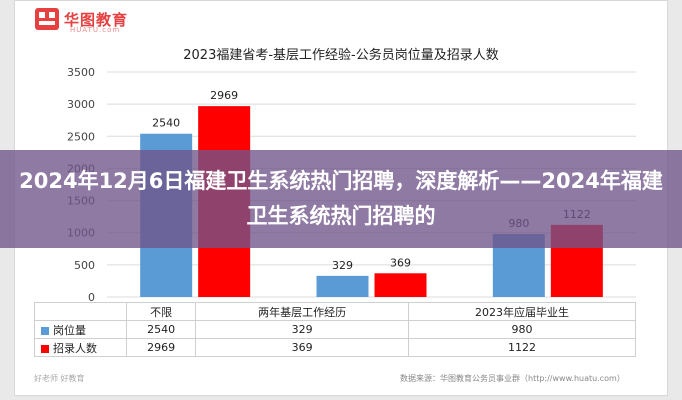 The height and width of the screenshot is (400, 682). I want to click on legend-entry: 岗位量, so click(80, 329).